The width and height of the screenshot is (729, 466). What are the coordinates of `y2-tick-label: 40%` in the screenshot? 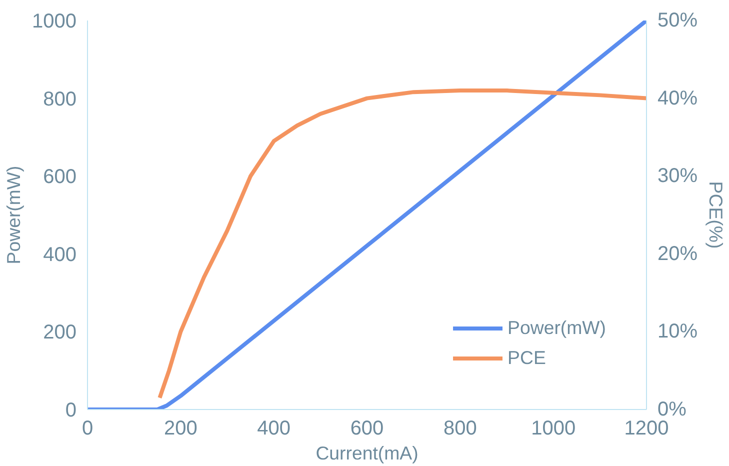 It's located at (678, 98).